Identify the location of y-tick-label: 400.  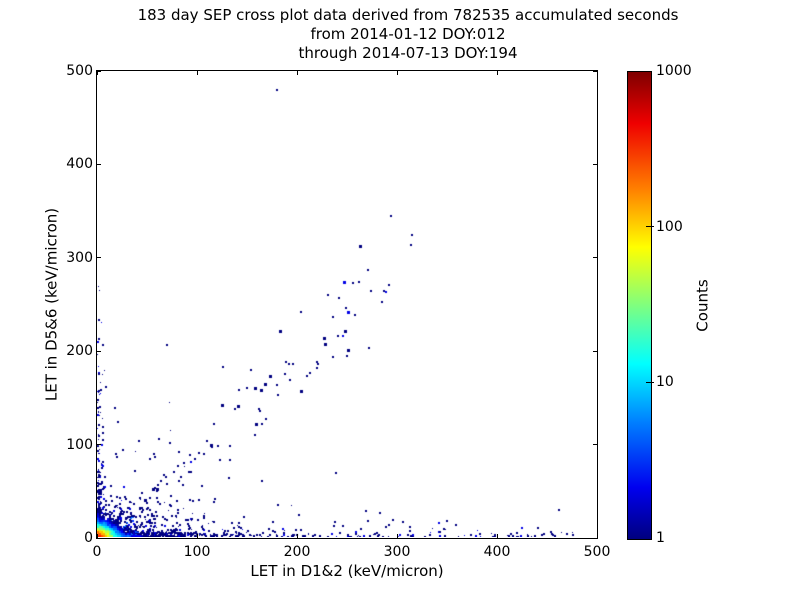
(79, 164).